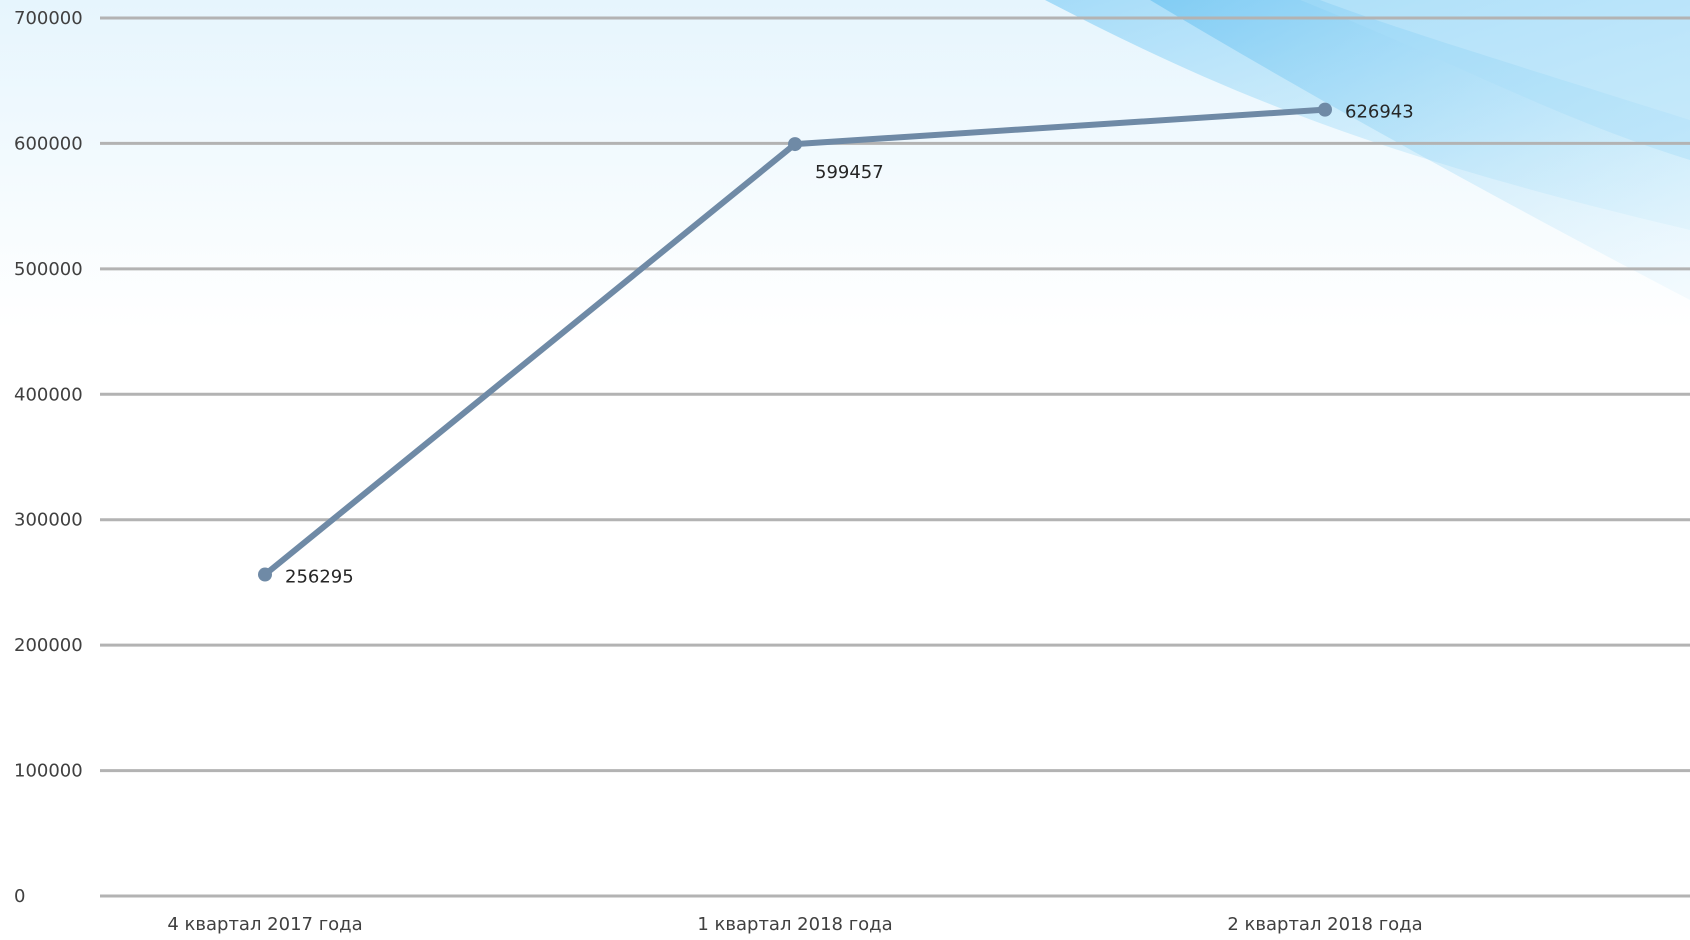 This screenshot has height=940, width=1690. I want to click on y-tick-label-100000: 100000, so click(48, 771).